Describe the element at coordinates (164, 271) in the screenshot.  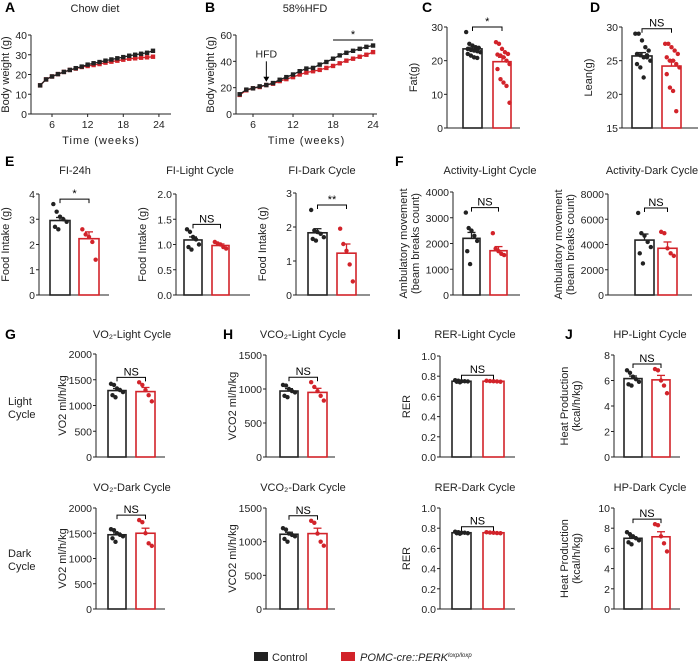
I see `y-tick-label: 0.5` at that location.